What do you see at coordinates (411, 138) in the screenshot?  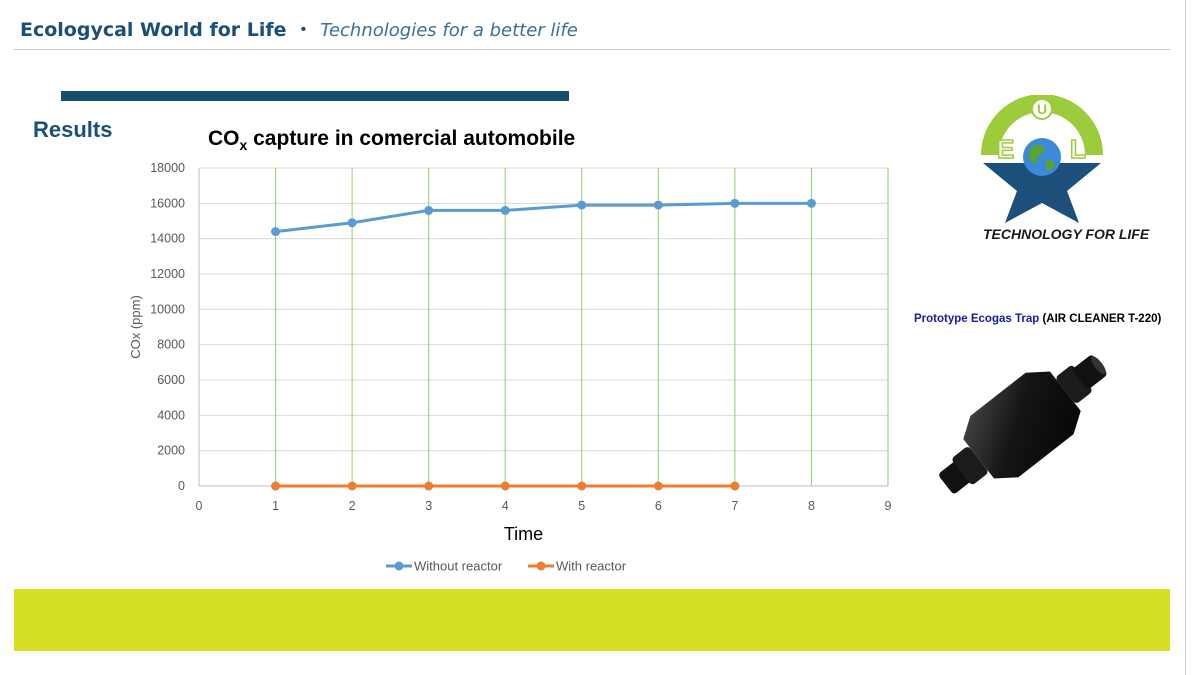 I see `chart-title-rest: capture in comercial automobile` at bounding box center [411, 138].